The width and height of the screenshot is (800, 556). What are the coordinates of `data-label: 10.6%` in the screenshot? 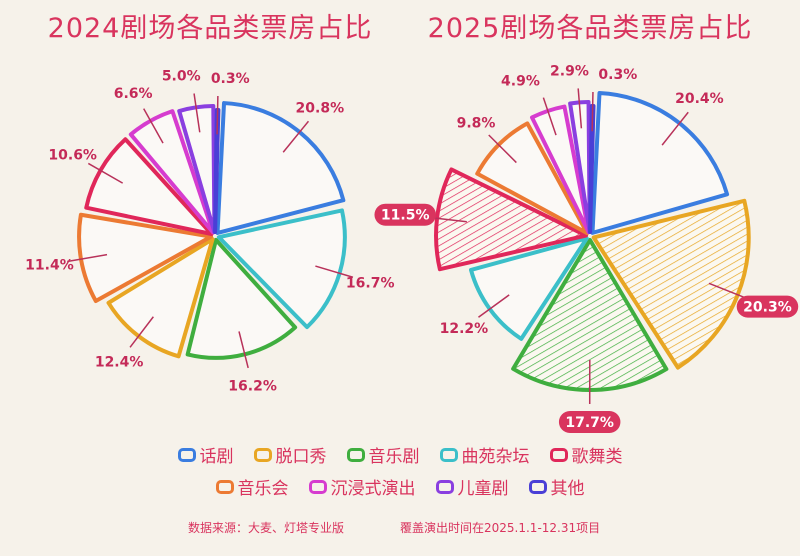 It's located at (72, 155).